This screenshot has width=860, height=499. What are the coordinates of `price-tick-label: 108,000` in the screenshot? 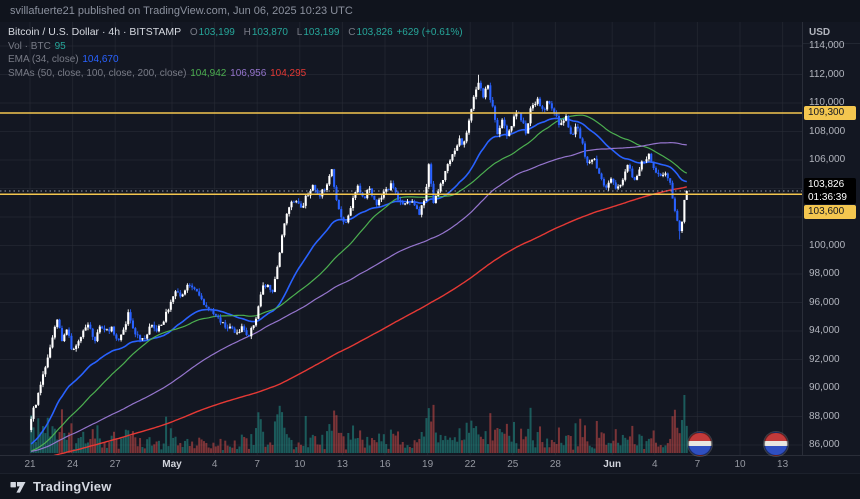 It's located at (827, 131).